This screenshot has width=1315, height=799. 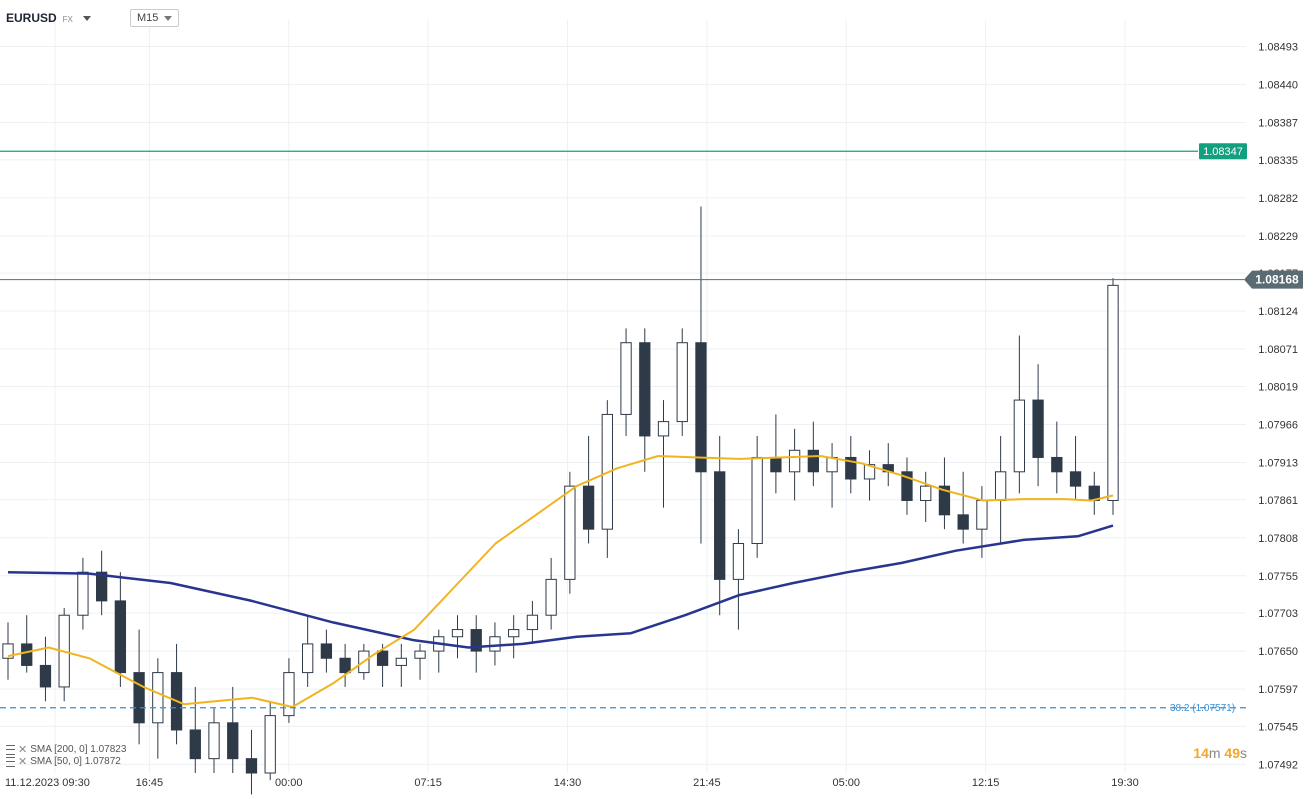 What do you see at coordinates (1278, 161) in the screenshot?
I see `y-tick-label: 1.08335` at bounding box center [1278, 161].